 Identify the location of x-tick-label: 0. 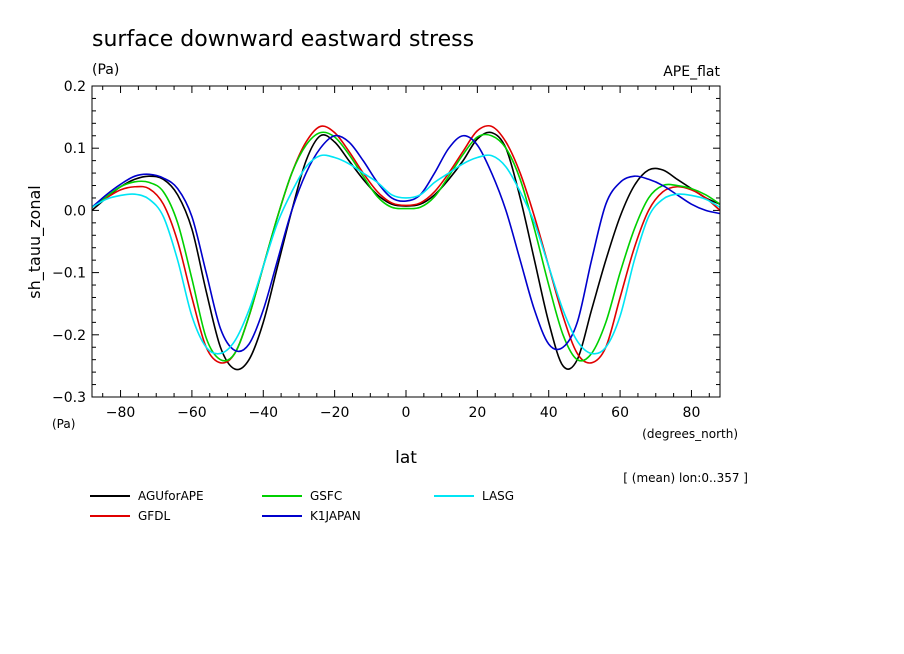
(406, 413).